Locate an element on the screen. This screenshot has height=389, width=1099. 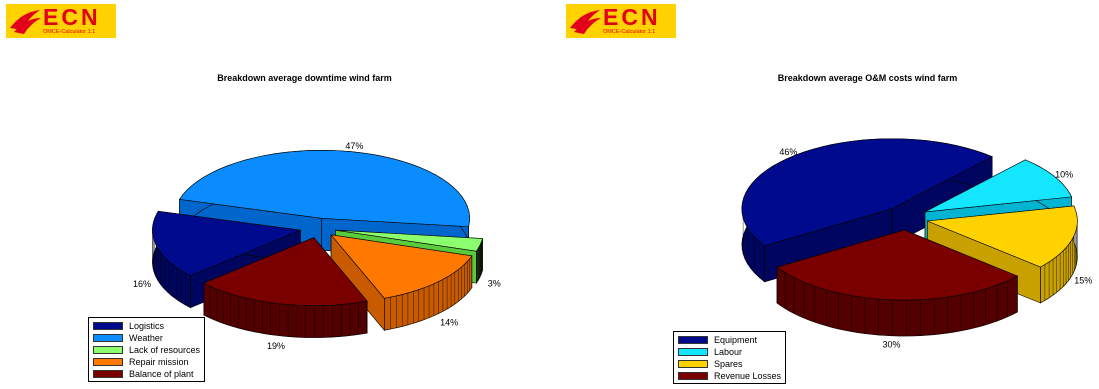
pie-label-spares: 15% is located at coordinates (1083, 281).